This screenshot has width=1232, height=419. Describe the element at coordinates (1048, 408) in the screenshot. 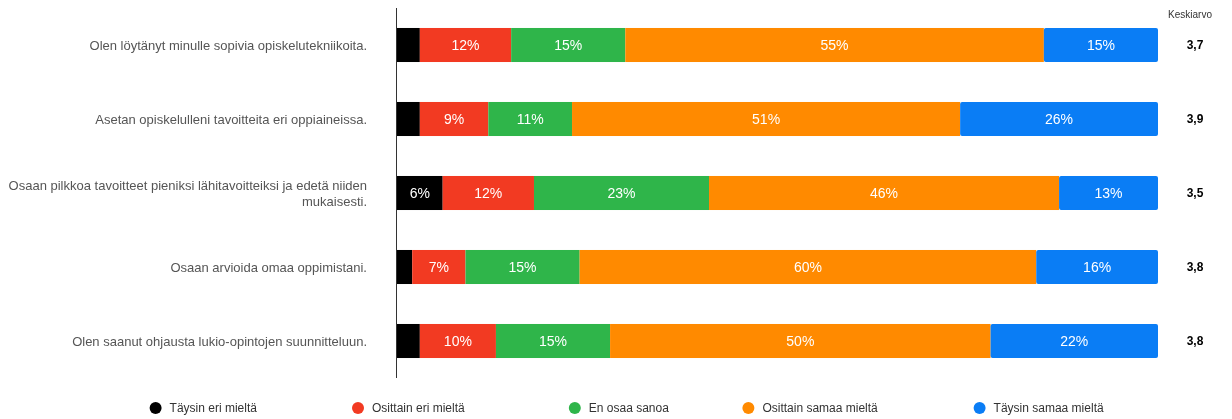

I see `legend-label: Täysin samaa mieltä` at that location.